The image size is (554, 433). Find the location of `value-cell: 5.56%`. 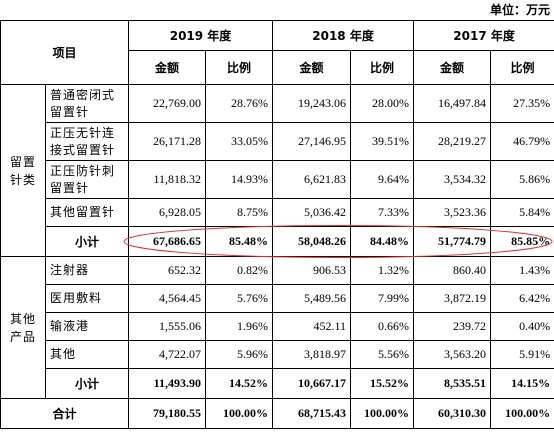

value-cell: 5.56% is located at coordinates (382, 354).